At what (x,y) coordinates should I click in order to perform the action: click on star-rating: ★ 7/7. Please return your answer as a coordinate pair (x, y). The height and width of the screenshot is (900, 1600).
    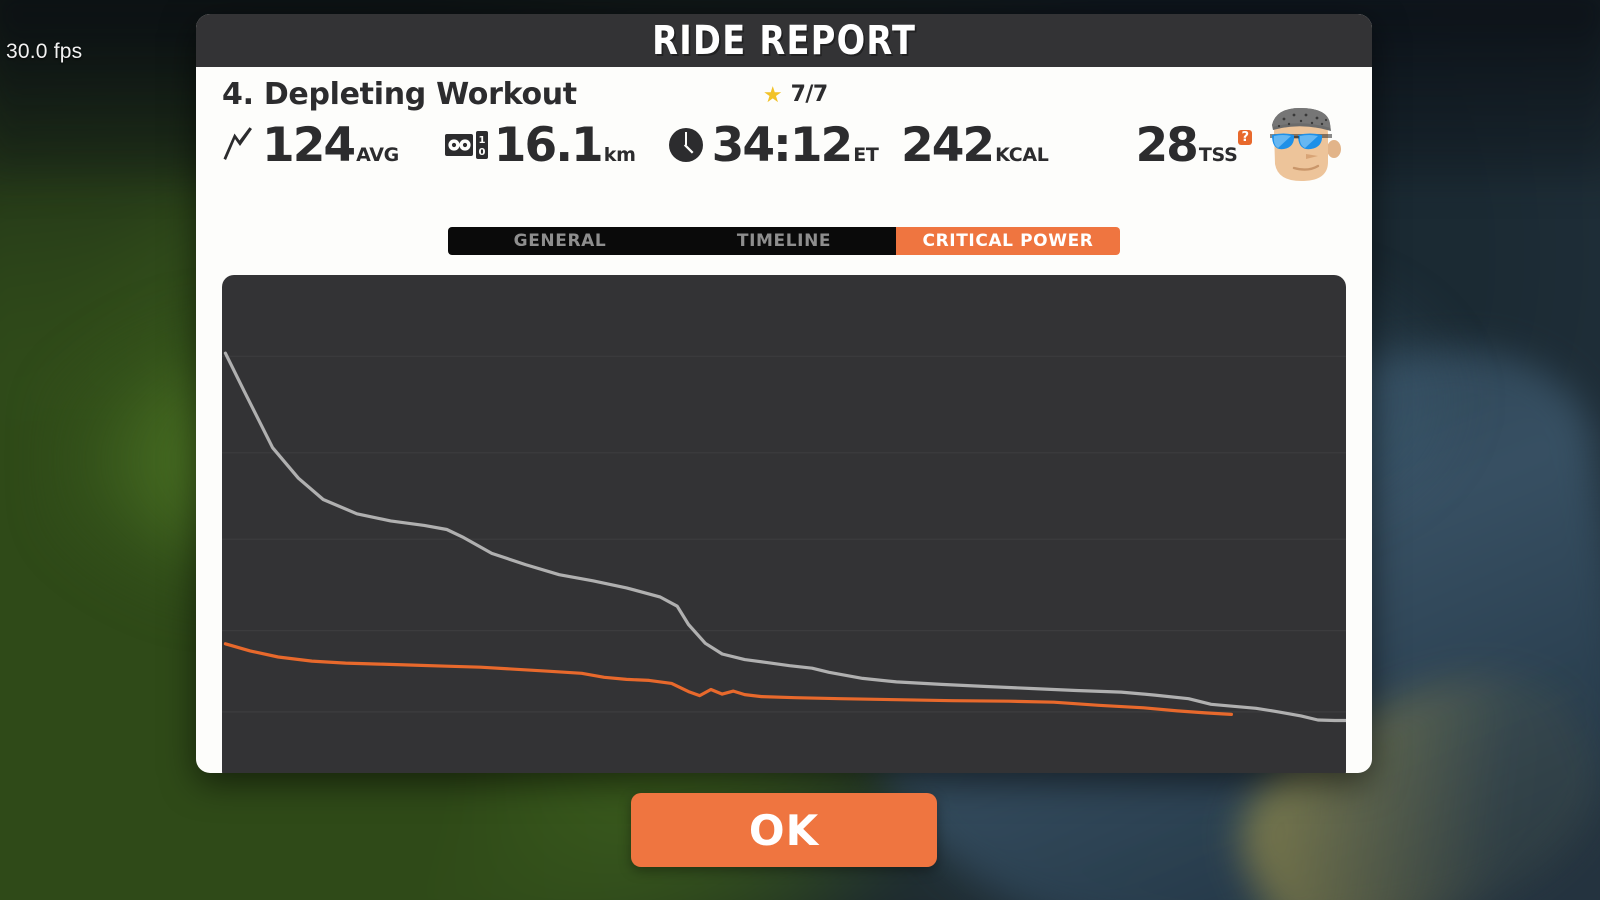
    Looking at the image, I should click on (795, 92).